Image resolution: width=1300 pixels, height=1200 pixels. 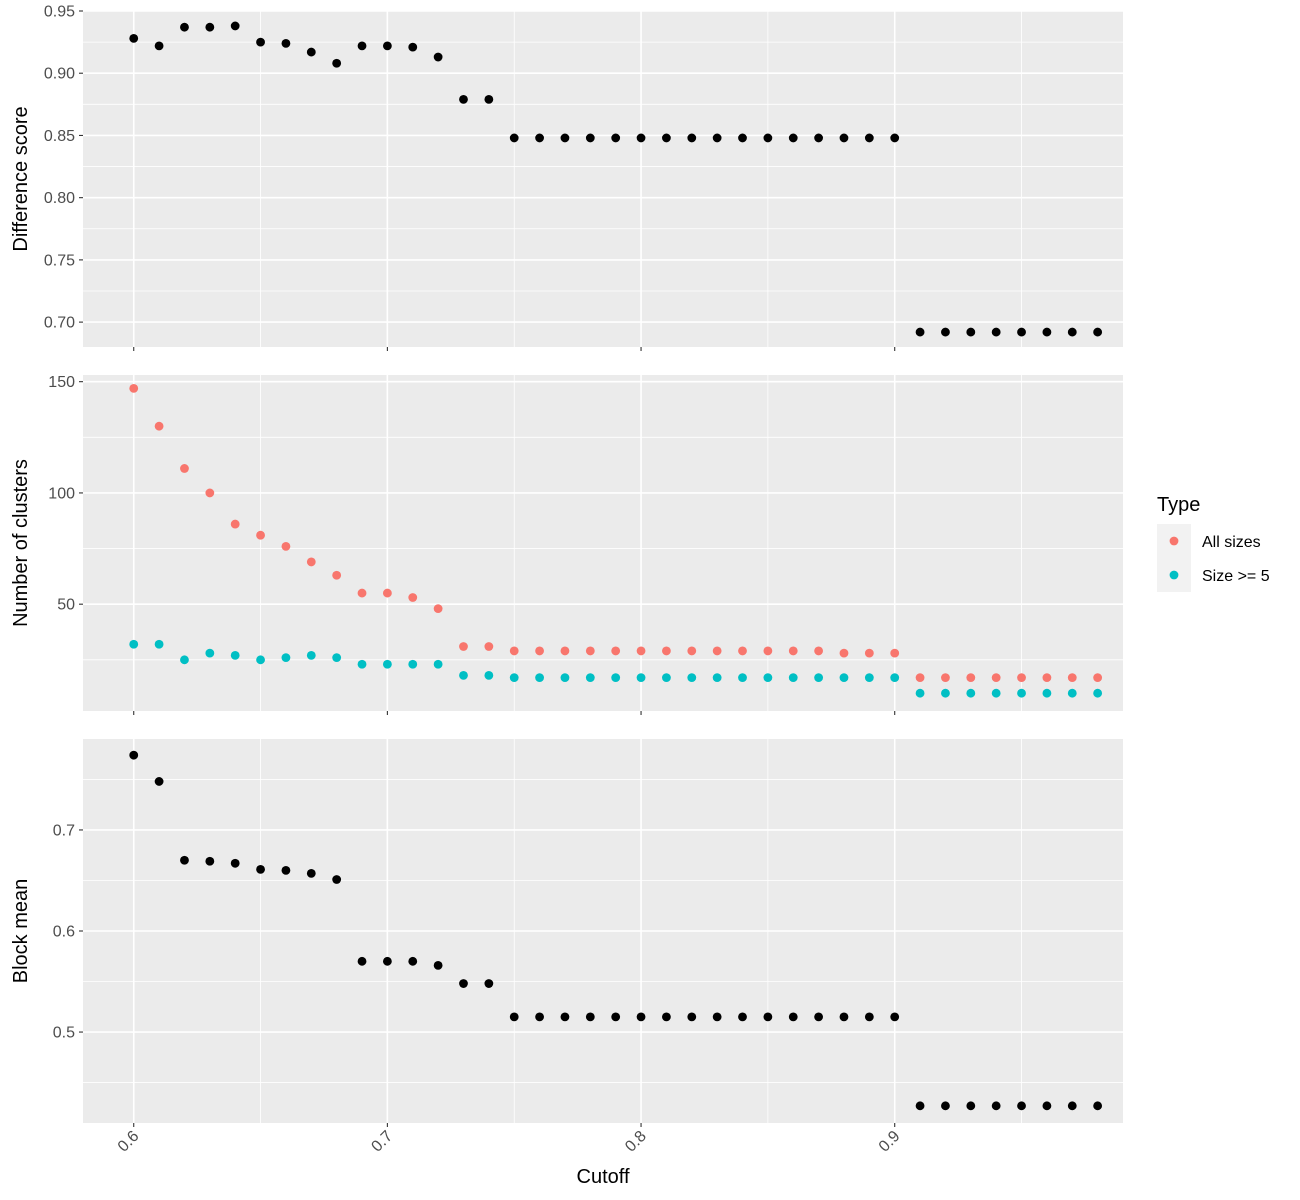 What do you see at coordinates (1213, 575) in the screenshot?
I see `legend-entry: Size >= 5` at bounding box center [1213, 575].